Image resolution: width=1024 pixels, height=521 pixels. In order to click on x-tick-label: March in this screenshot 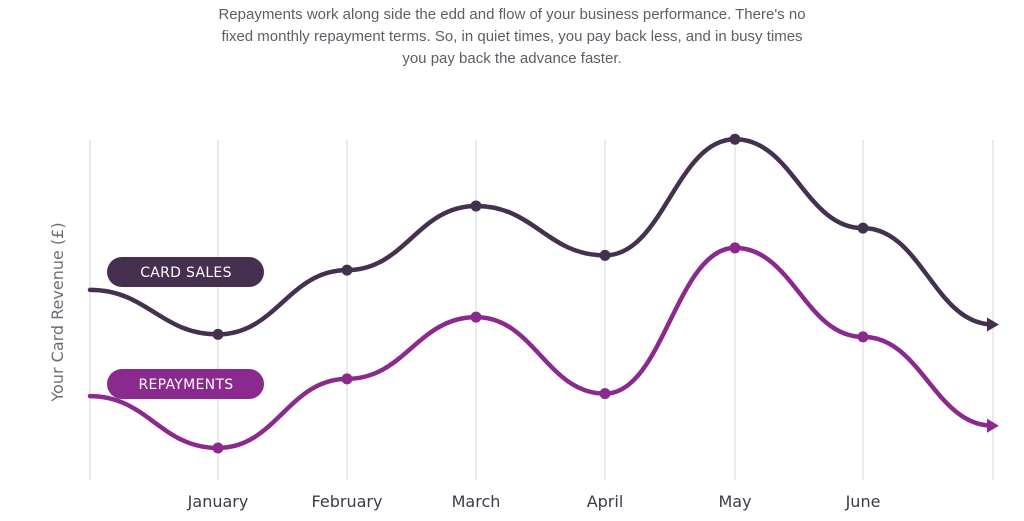, I will do `click(476, 501)`.